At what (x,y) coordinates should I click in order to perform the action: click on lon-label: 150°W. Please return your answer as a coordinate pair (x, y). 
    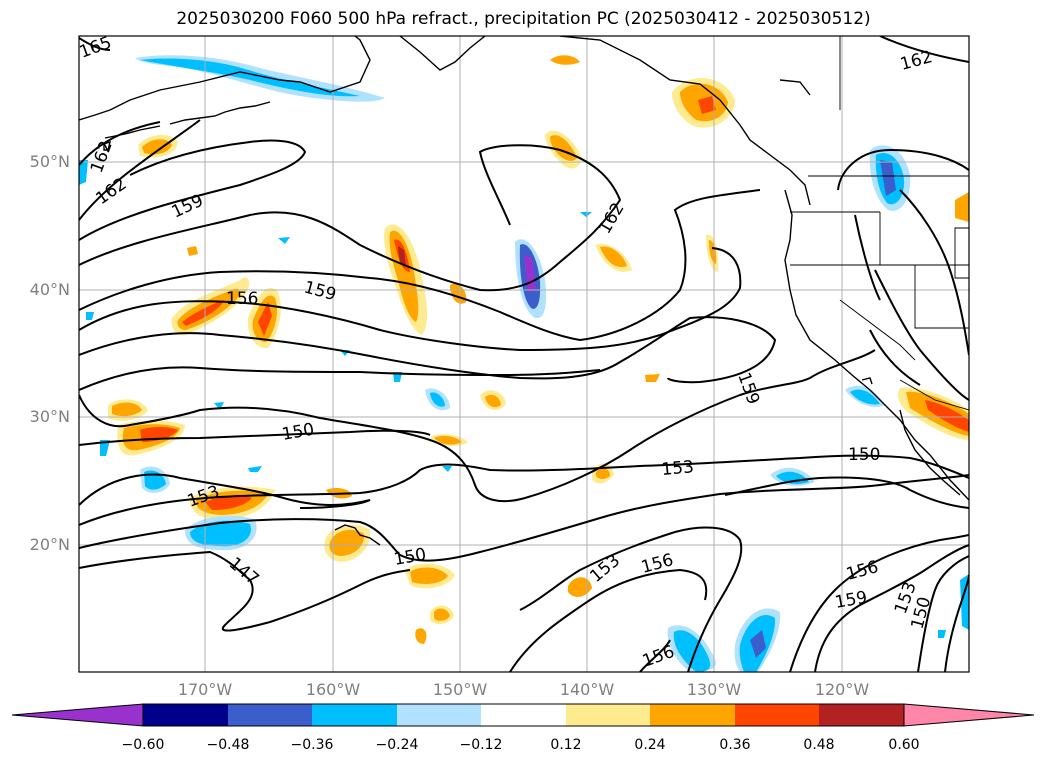
    Looking at the image, I should click on (460, 689).